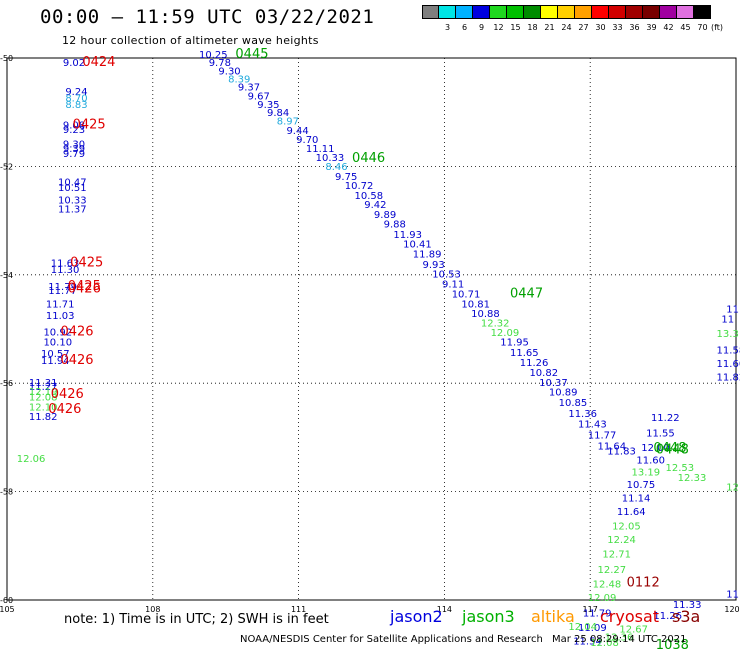  Describe the element at coordinates (416, 616) in the screenshot. I see `mission-legend-item: jason2` at that location.